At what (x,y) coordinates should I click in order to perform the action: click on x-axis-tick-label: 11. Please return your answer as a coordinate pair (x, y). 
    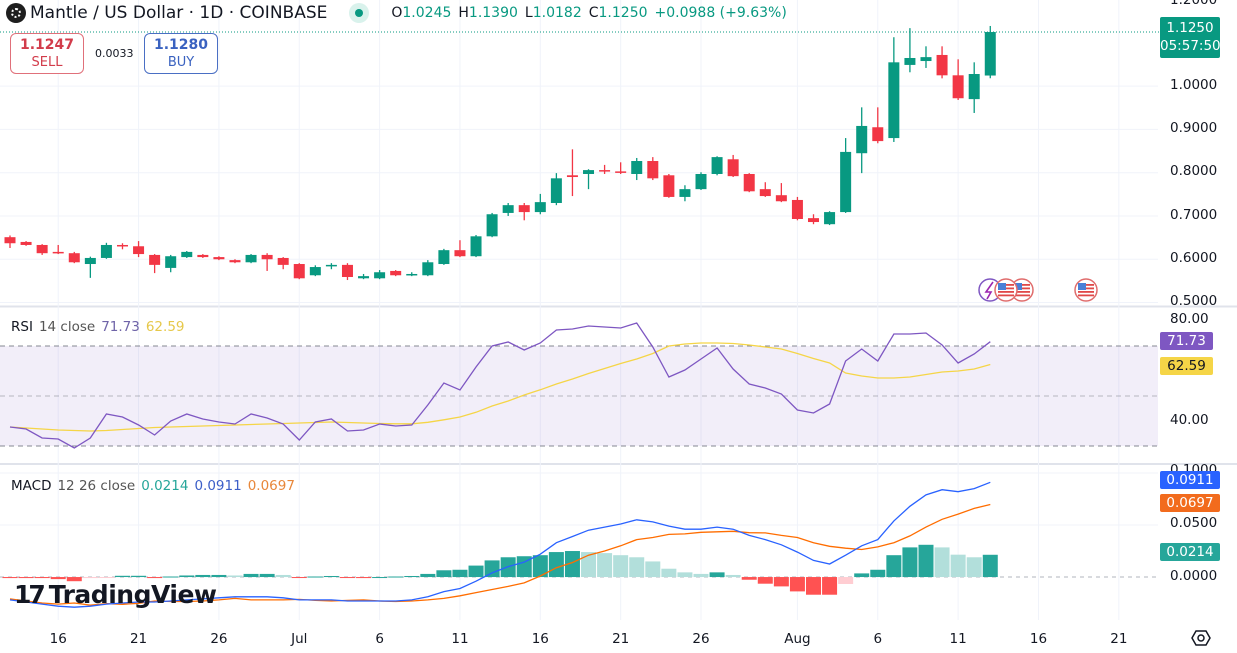
    Looking at the image, I should click on (958, 639).